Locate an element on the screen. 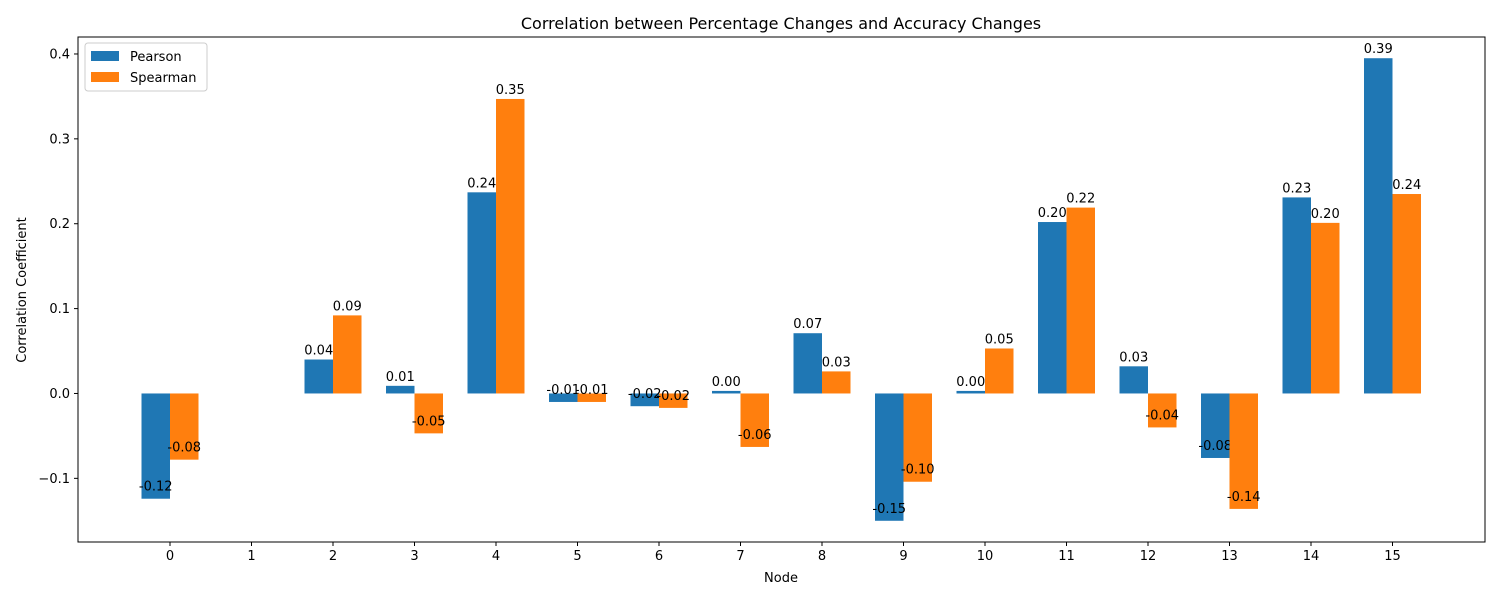 Image resolution: width=1500 pixels, height=600 pixels. data-label-pearson-4: 0.24 is located at coordinates (481, 183).